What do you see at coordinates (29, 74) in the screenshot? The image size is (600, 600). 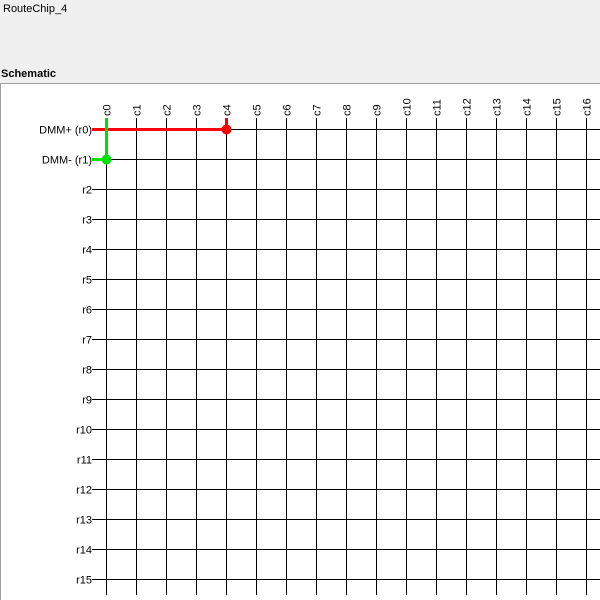 I see `schematic-section-label: Schematic` at bounding box center [29, 74].